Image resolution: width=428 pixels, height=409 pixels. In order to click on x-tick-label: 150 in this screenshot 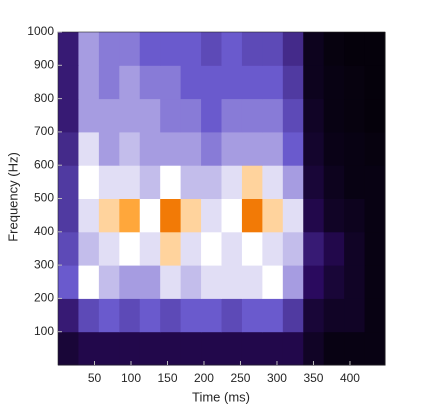, I will do `click(167, 378)`.